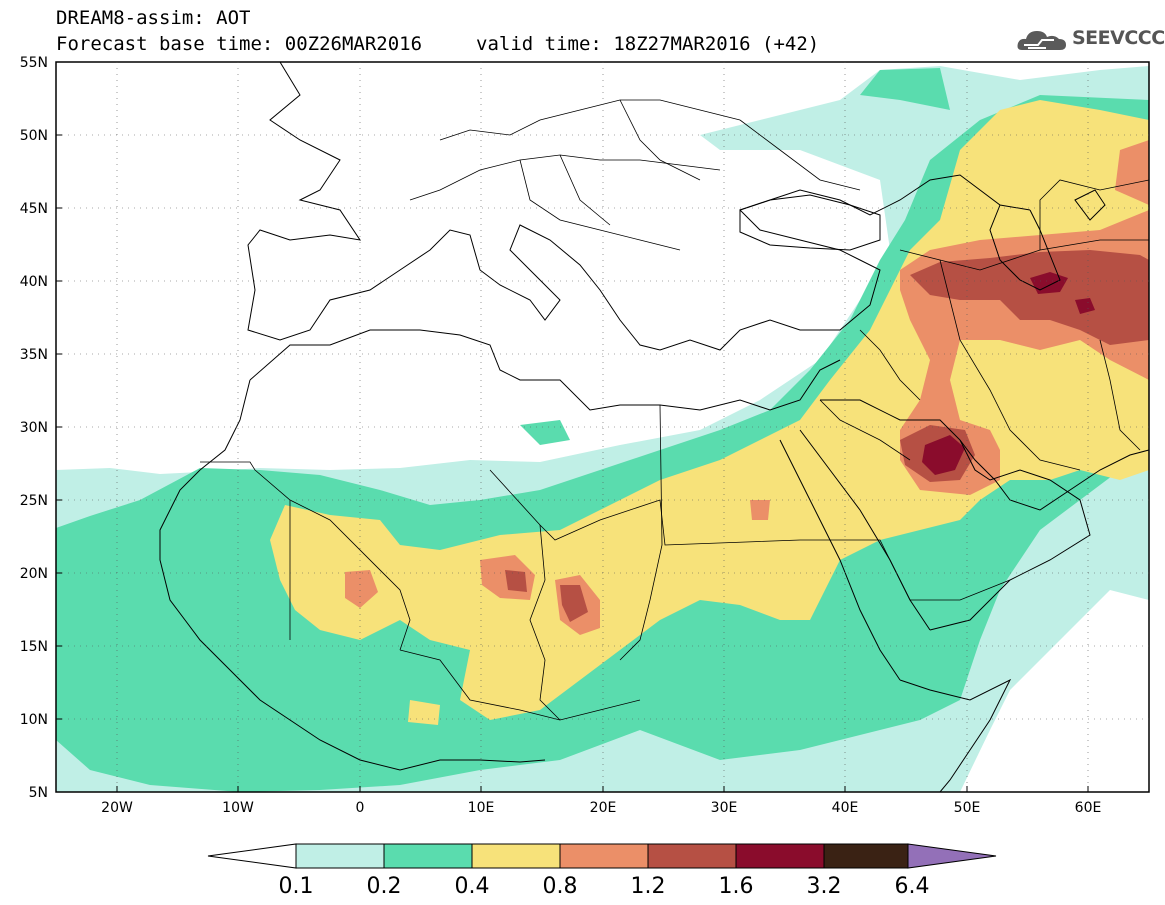 Image resolution: width=1165 pixels, height=905 pixels. Describe the element at coordinates (239, 44) in the screenshot. I see `base-time: Forecast base time: 00Z26MAR2016` at that location.